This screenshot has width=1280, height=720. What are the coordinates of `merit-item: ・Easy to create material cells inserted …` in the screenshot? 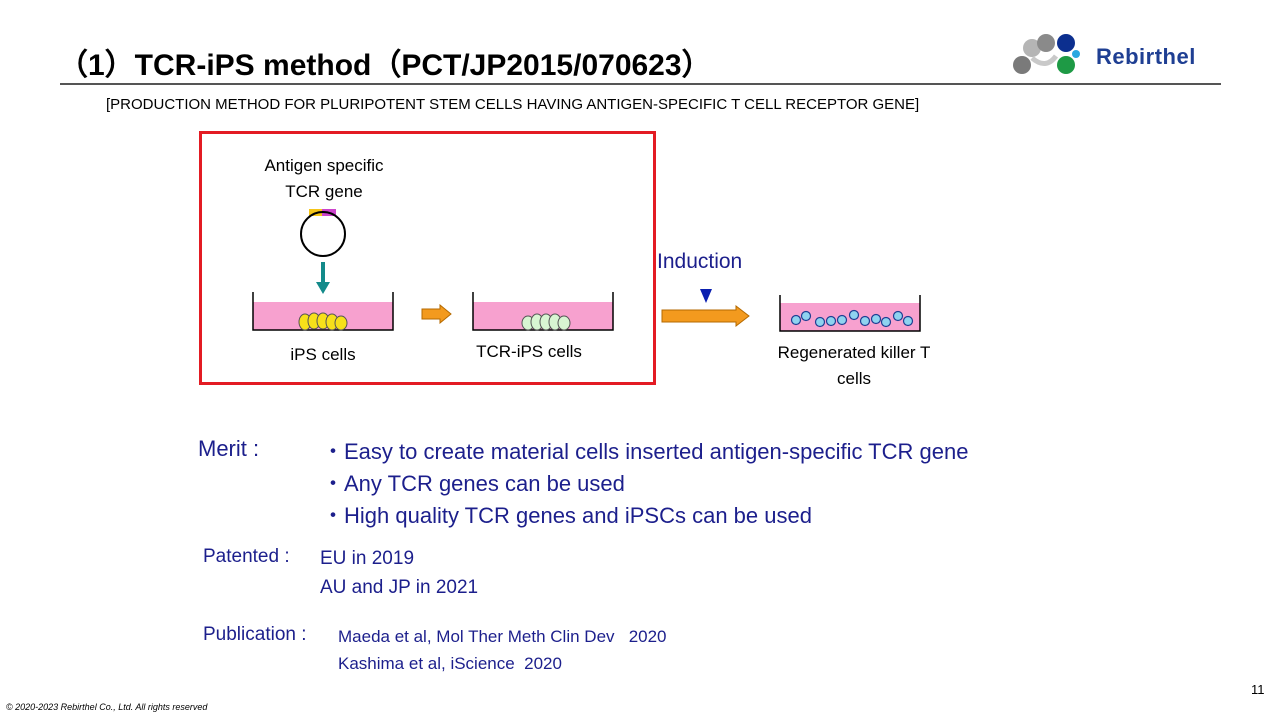 It's located at (645, 451).